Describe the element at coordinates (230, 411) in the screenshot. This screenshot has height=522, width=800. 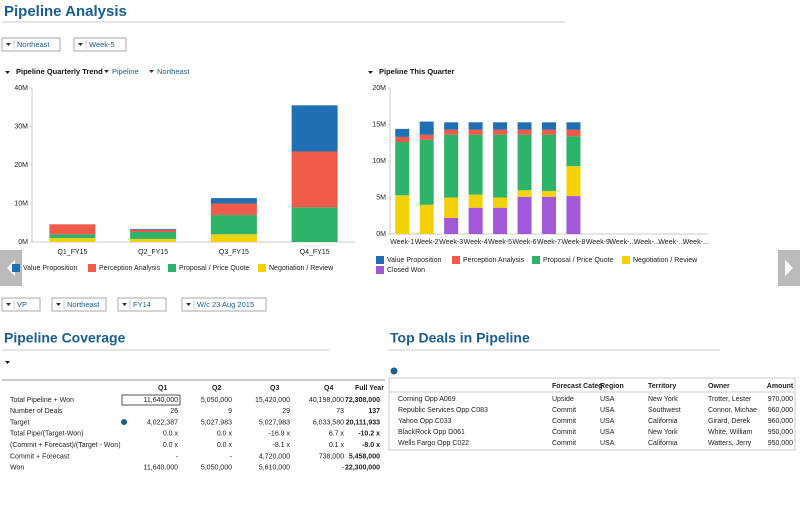
I see `cell: 9` at that location.